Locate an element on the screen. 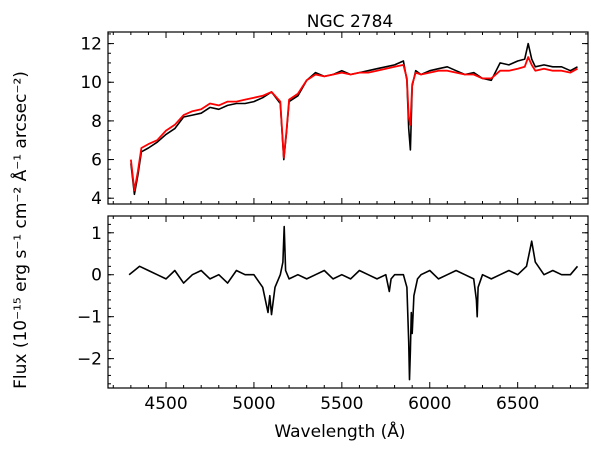  x-axis-label: Wavelength (Å) is located at coordinates (339, 431).